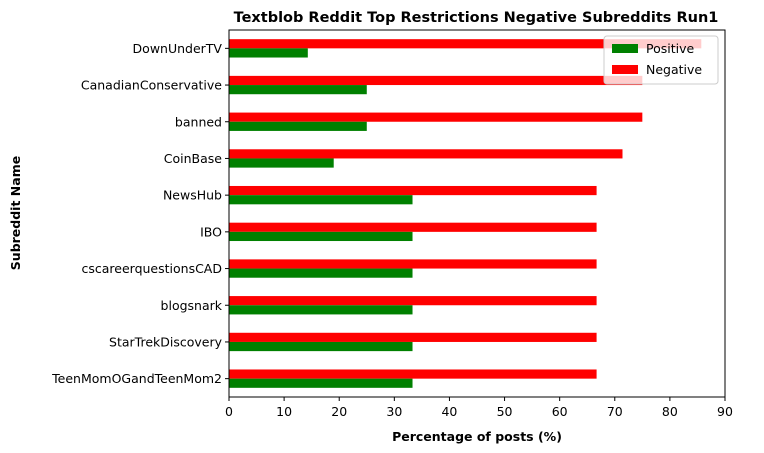 The width and height of the screenshot is (764, 453). I want to click on legend-swatch-negative, so click(625, 69).